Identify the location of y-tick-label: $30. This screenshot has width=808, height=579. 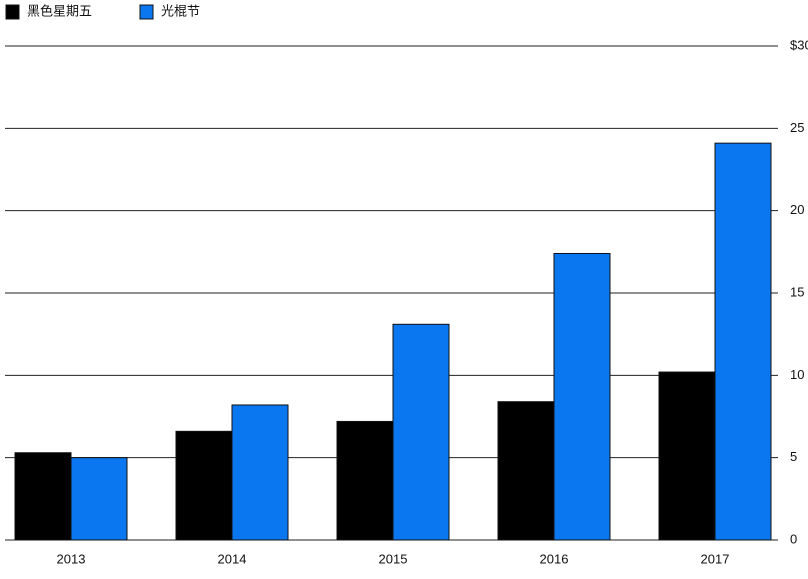
(799, 44).